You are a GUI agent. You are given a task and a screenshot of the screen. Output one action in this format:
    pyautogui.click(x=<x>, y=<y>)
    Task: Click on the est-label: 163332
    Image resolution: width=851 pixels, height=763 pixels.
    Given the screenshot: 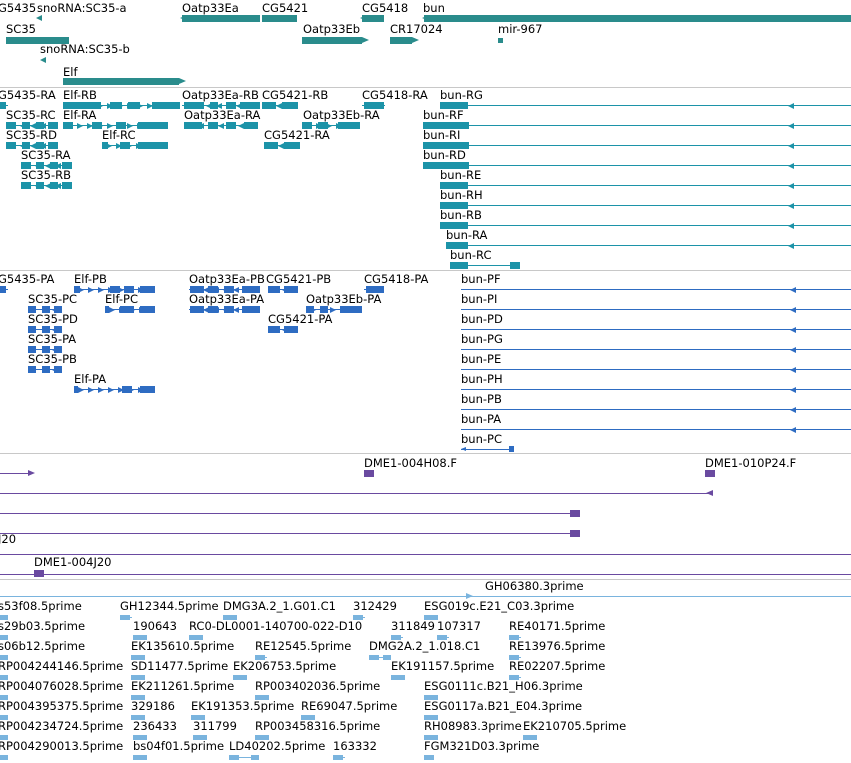 What is the action you would take?
    pyautogui.click(x=355, y=746)
    